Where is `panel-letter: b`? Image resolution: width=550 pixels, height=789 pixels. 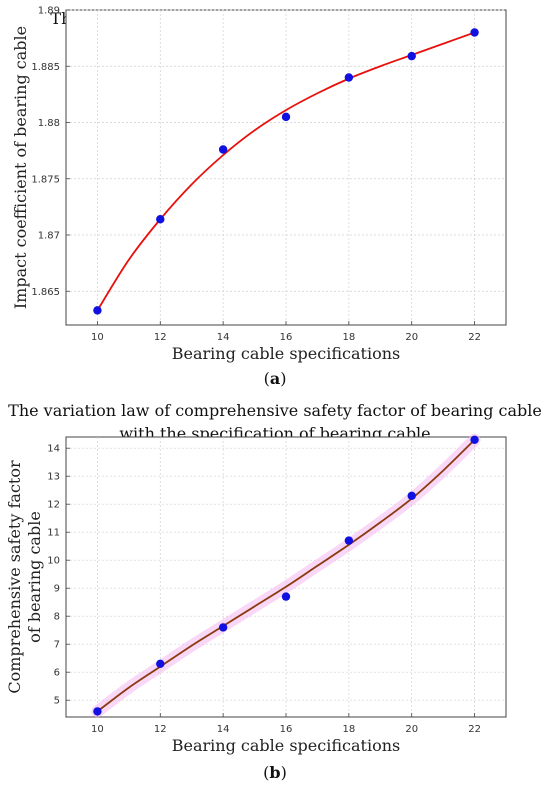 panel-letter: b is located at coordinates (274, 772).